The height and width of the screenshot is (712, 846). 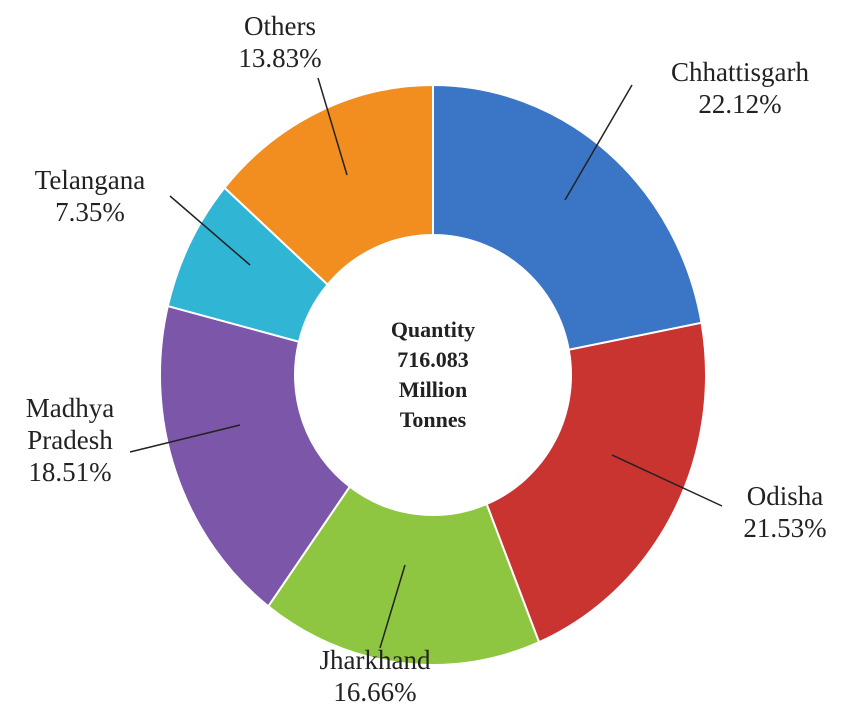 What do you see at coordinates (375, 676) in the screenshot?
I see `slice-label: Jharkhand 16.66%` at bounding box center [375, 676].